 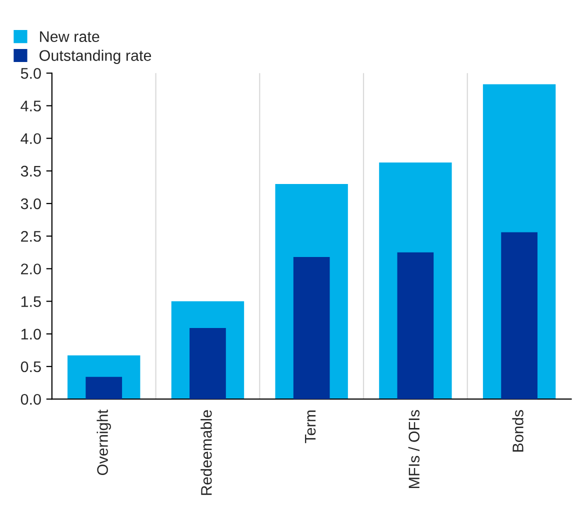 I want to click on y-tick-label: 0.5, so click(x=30, y=366).